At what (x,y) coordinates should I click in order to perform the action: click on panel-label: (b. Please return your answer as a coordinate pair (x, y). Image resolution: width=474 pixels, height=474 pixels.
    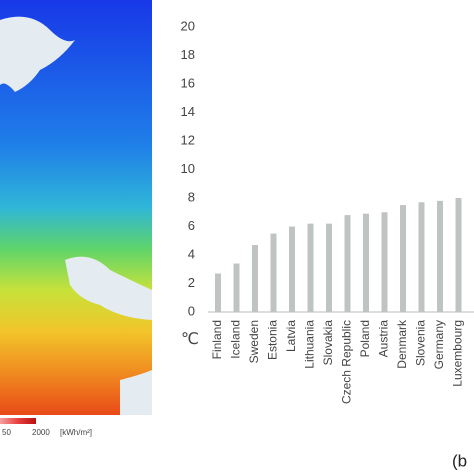
    Looking at the image, I should click on (459, 460).